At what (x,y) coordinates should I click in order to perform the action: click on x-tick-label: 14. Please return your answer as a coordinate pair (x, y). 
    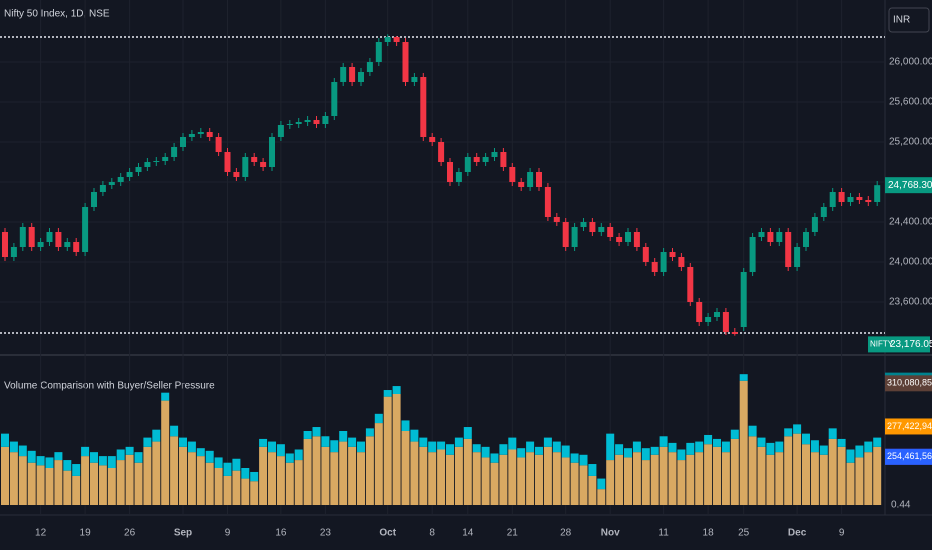
    Looking at the image, I should click on (468, 533).